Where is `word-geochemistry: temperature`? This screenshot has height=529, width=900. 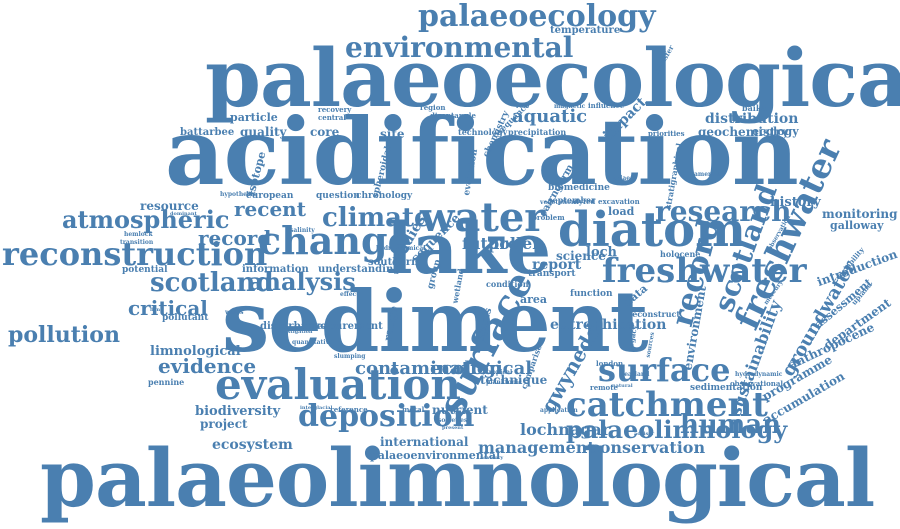
word-geochemistry: temperature is located at coordinates (585, 30).